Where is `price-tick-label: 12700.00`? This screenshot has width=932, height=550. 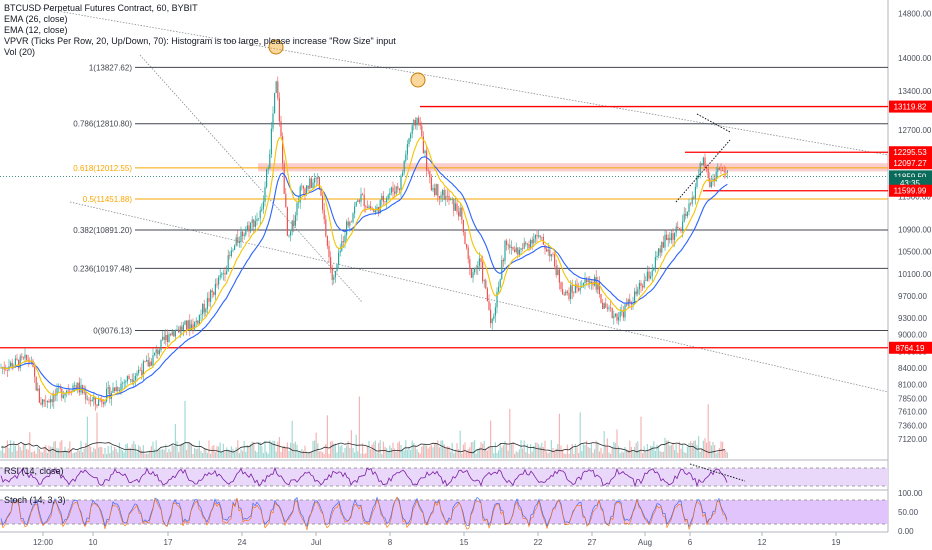 price-tick-label: 12700.00 is located at coordinates (915, 130).